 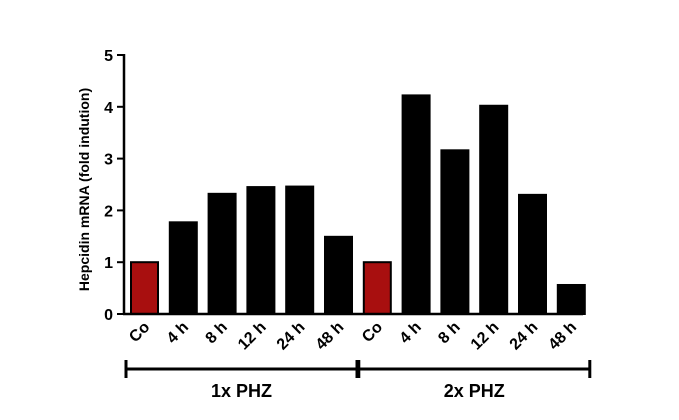 What do you see at coordinates (449, 333) in the screenshot?
I see `x-tick-label-9: 8 h` at bounding box center [449, 333].